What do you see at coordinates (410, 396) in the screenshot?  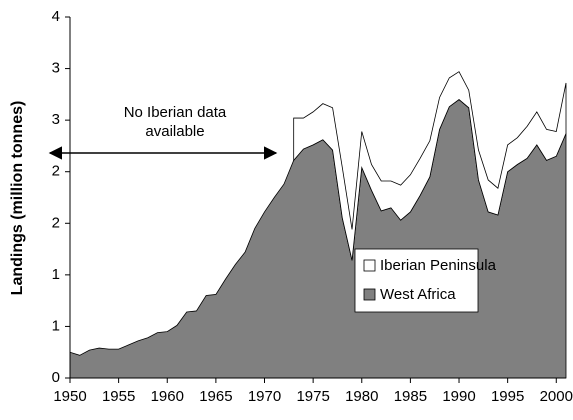 I see `x-tick-label: 1985` at bounding box center [410, 396].